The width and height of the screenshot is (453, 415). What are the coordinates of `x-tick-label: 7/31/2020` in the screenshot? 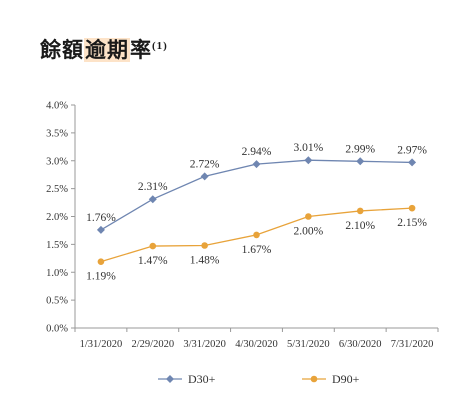 It's located at (412, 344).